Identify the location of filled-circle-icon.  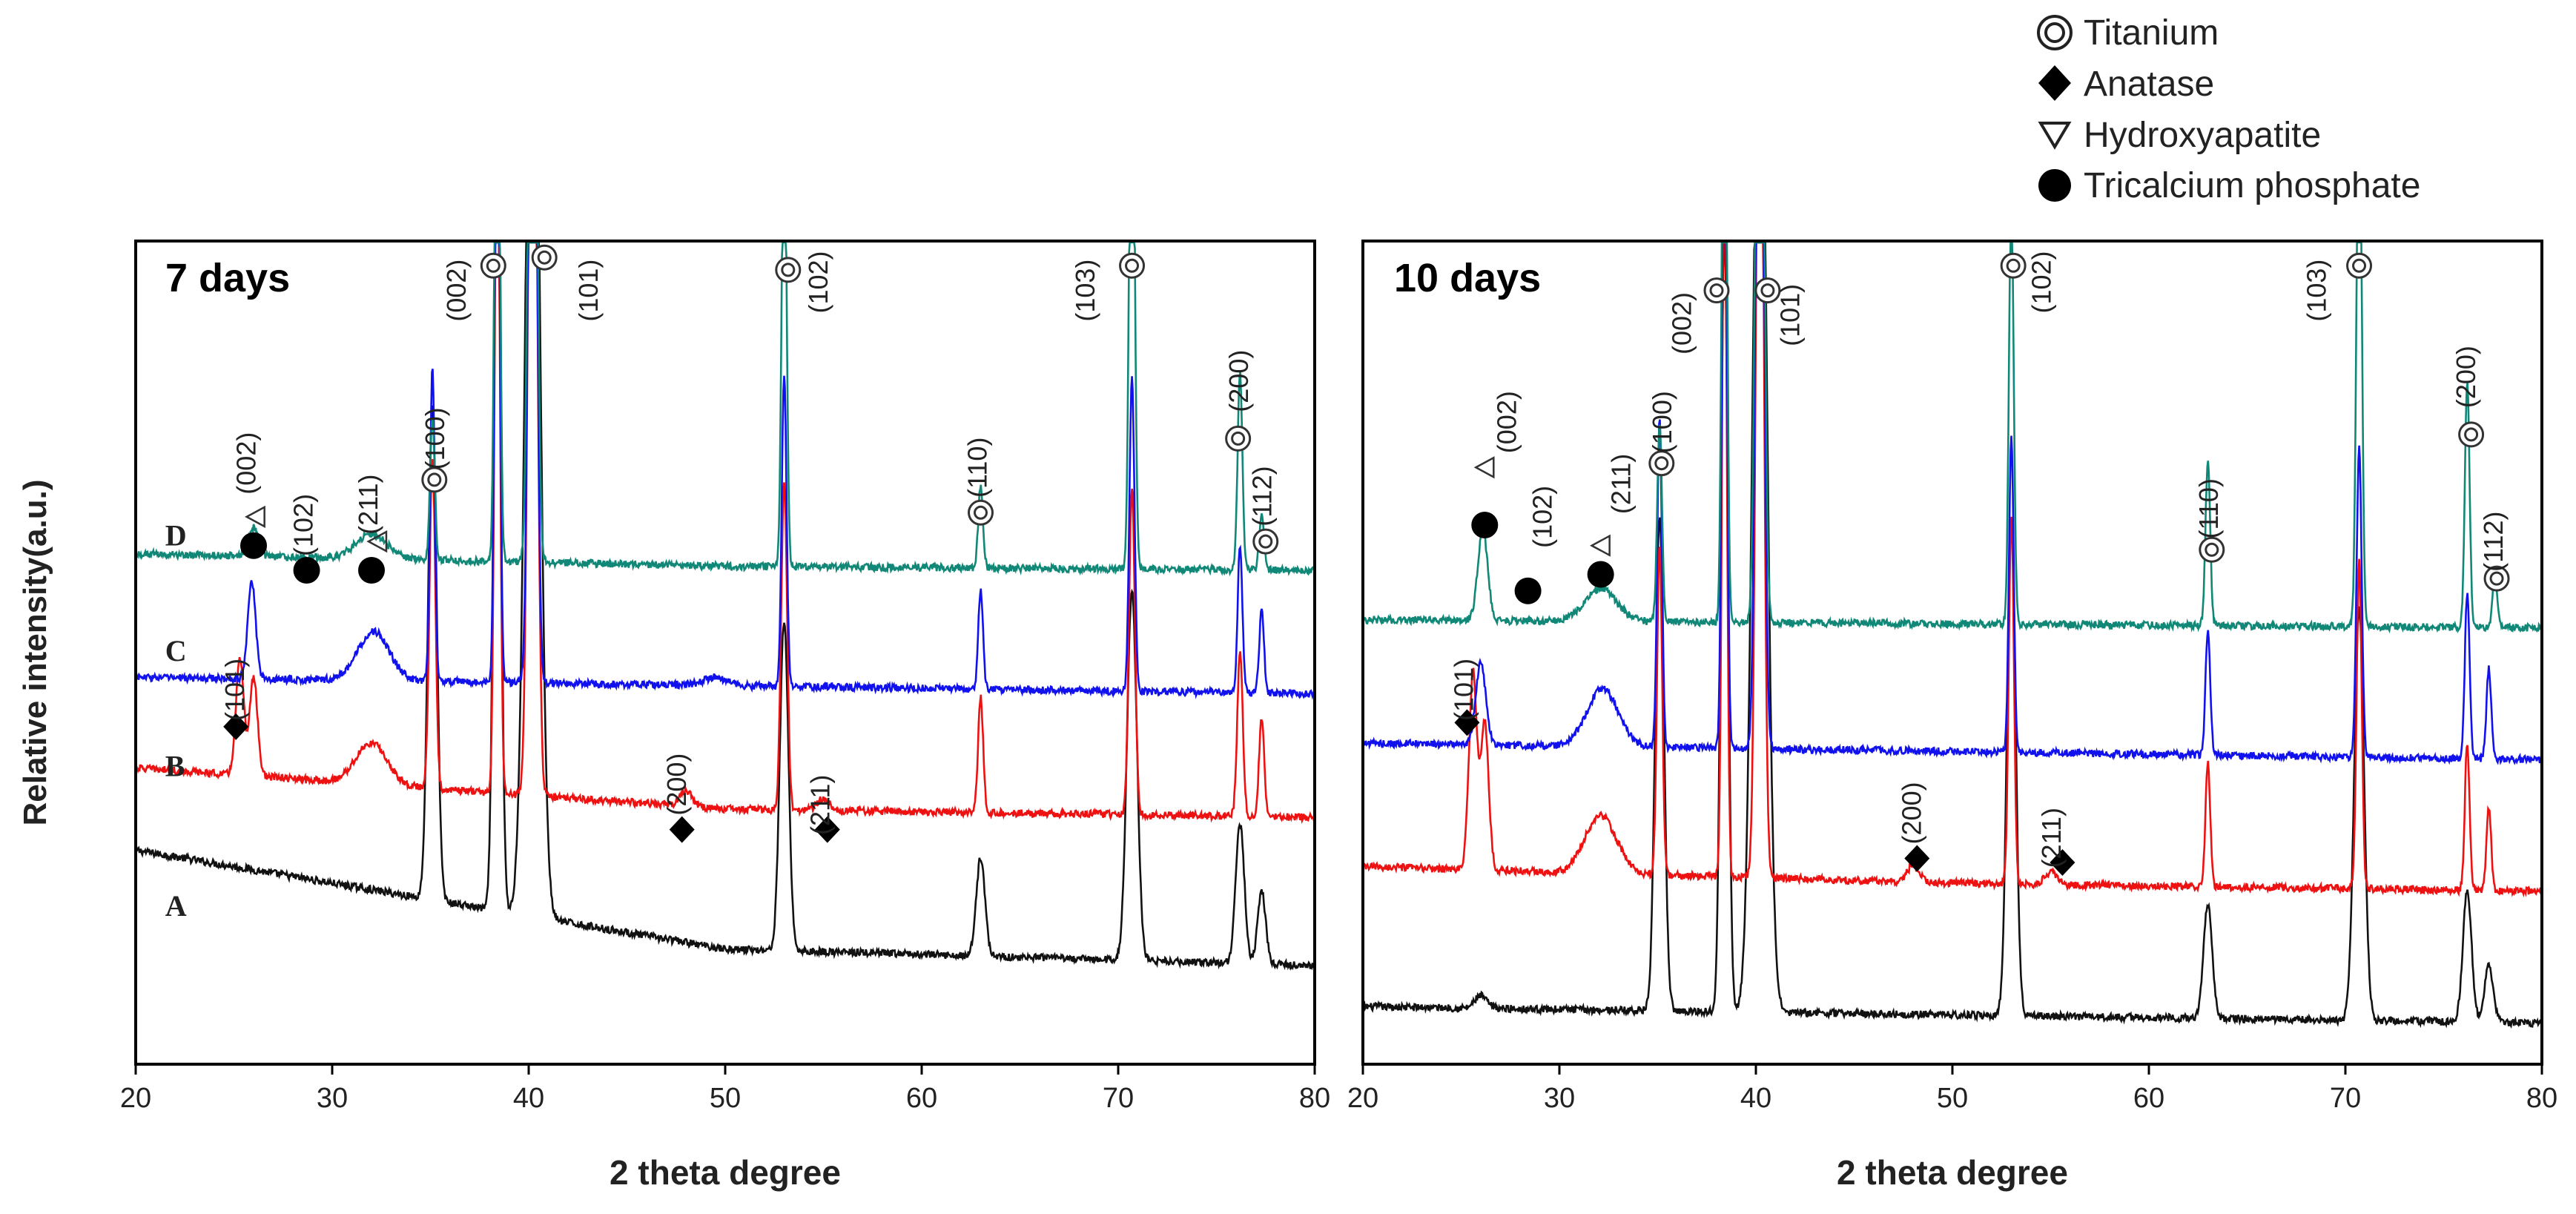
(2054, 185).